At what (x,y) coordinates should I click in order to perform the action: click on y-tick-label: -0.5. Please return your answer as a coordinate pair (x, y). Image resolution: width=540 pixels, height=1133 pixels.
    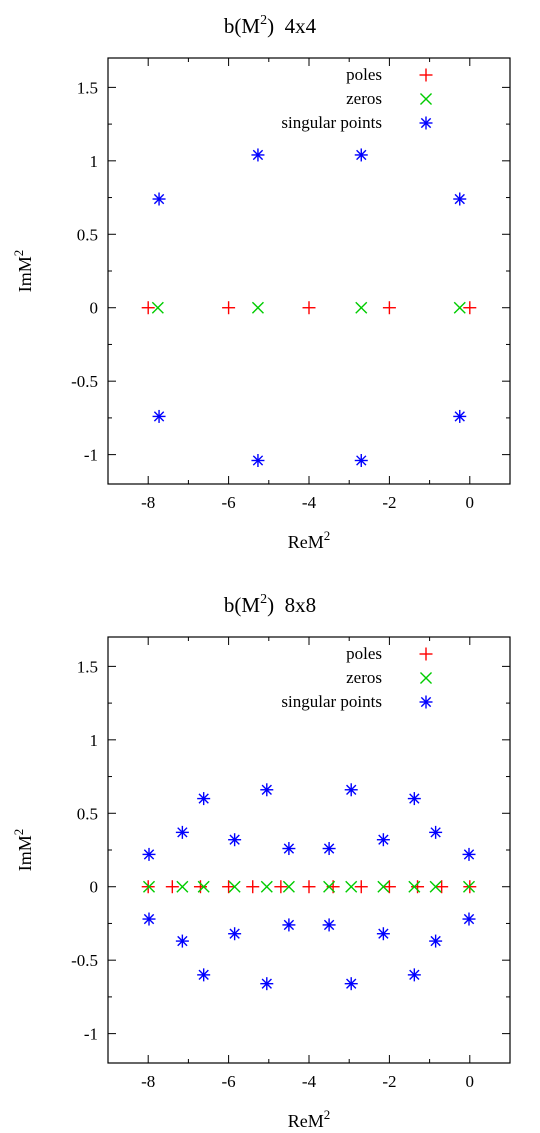
    Looking at the image, I should click on (84, 960).